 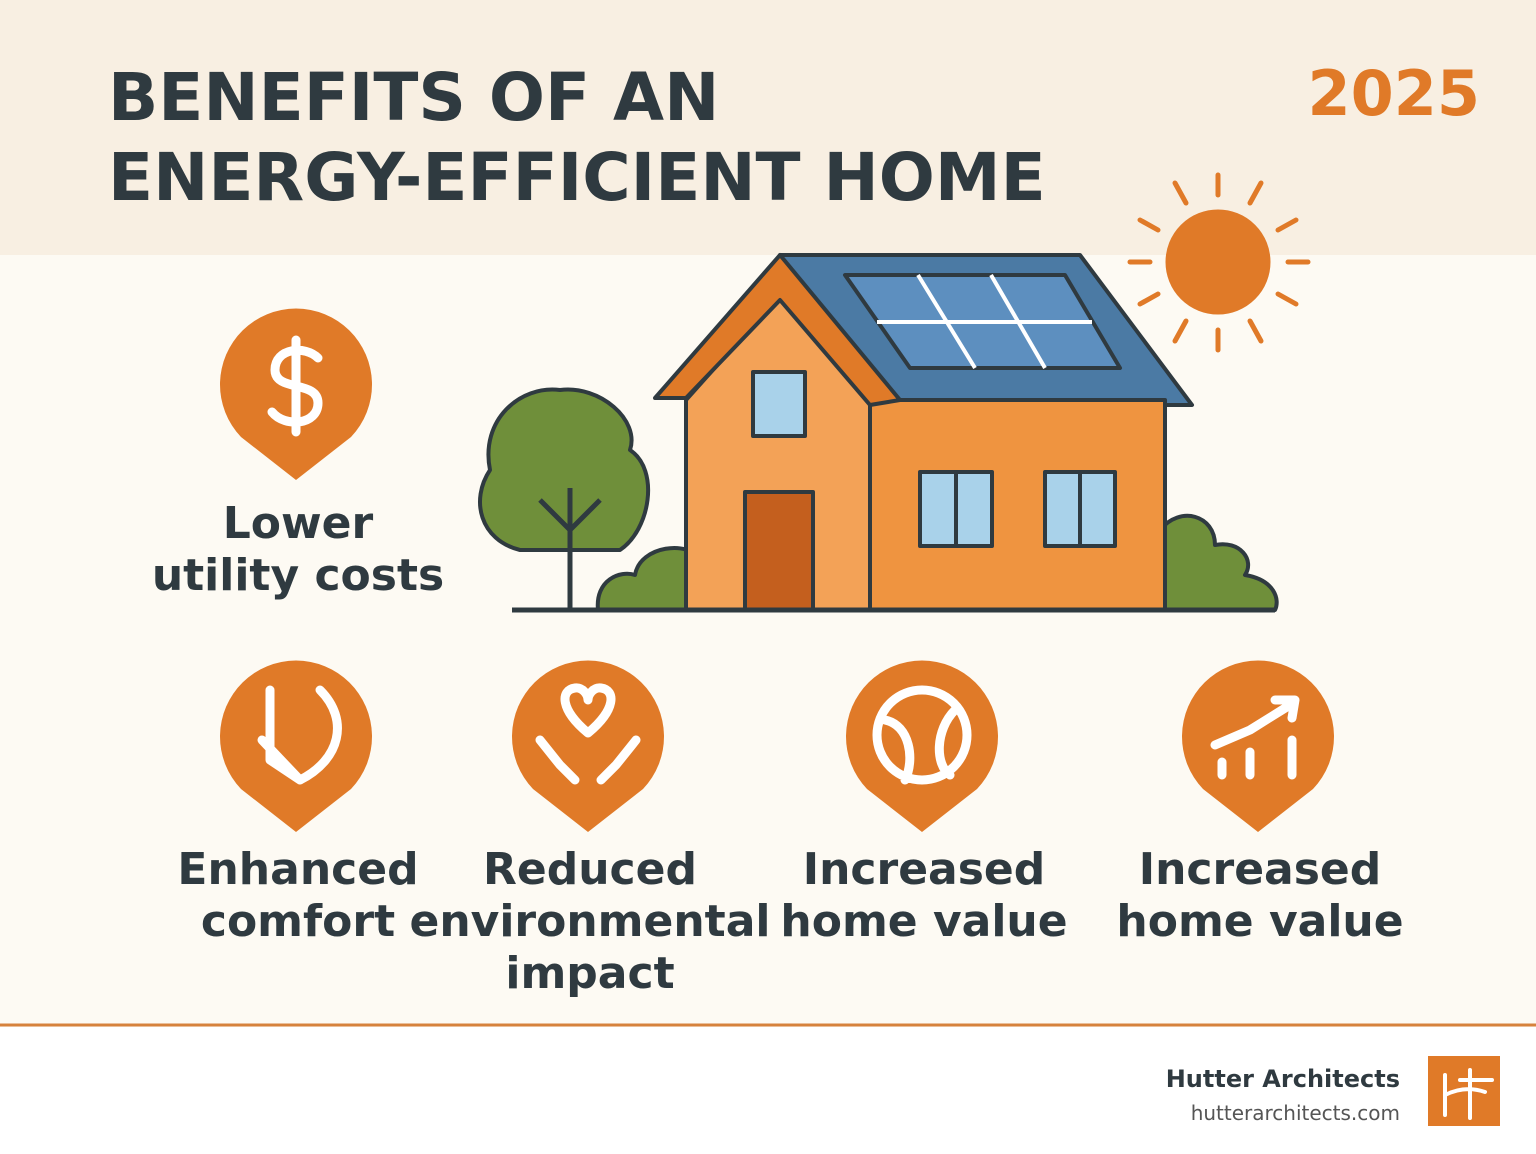 I want to click on logo, so click(x=1464, y=1091).